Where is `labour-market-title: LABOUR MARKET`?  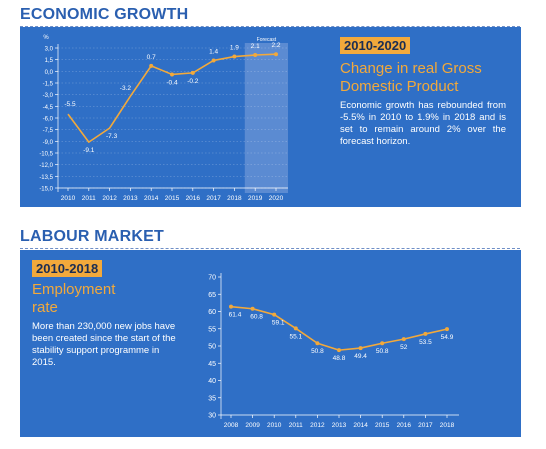 labour-market-title: LABOUR MARKET is located at coordinates (92, 236).